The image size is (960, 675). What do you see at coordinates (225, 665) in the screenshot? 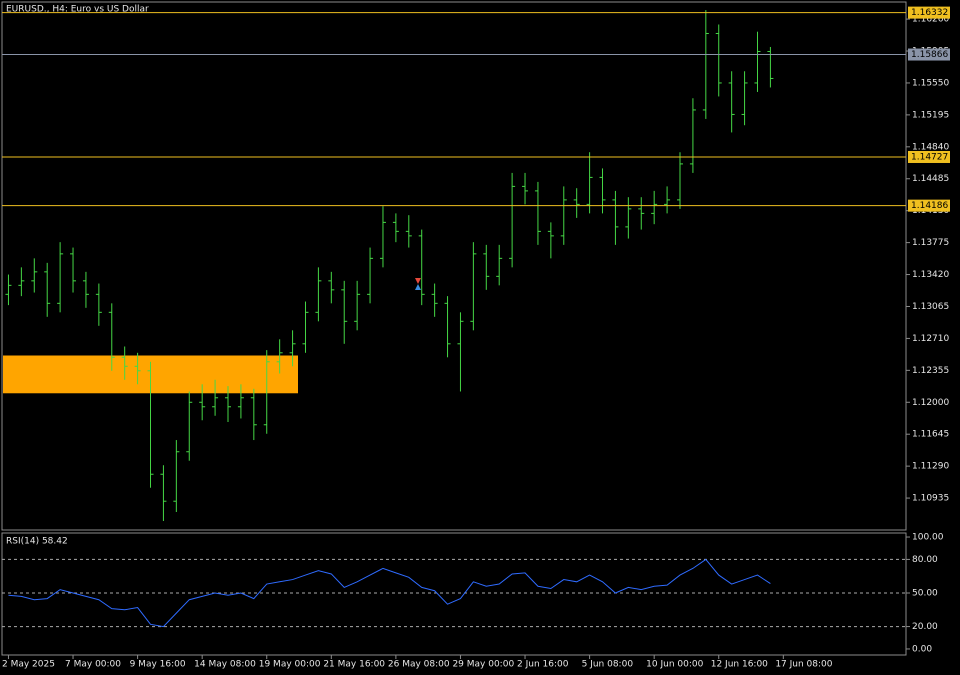
I see `x-tick-label: 14 May 08:00` at bounding box center [225, 665].